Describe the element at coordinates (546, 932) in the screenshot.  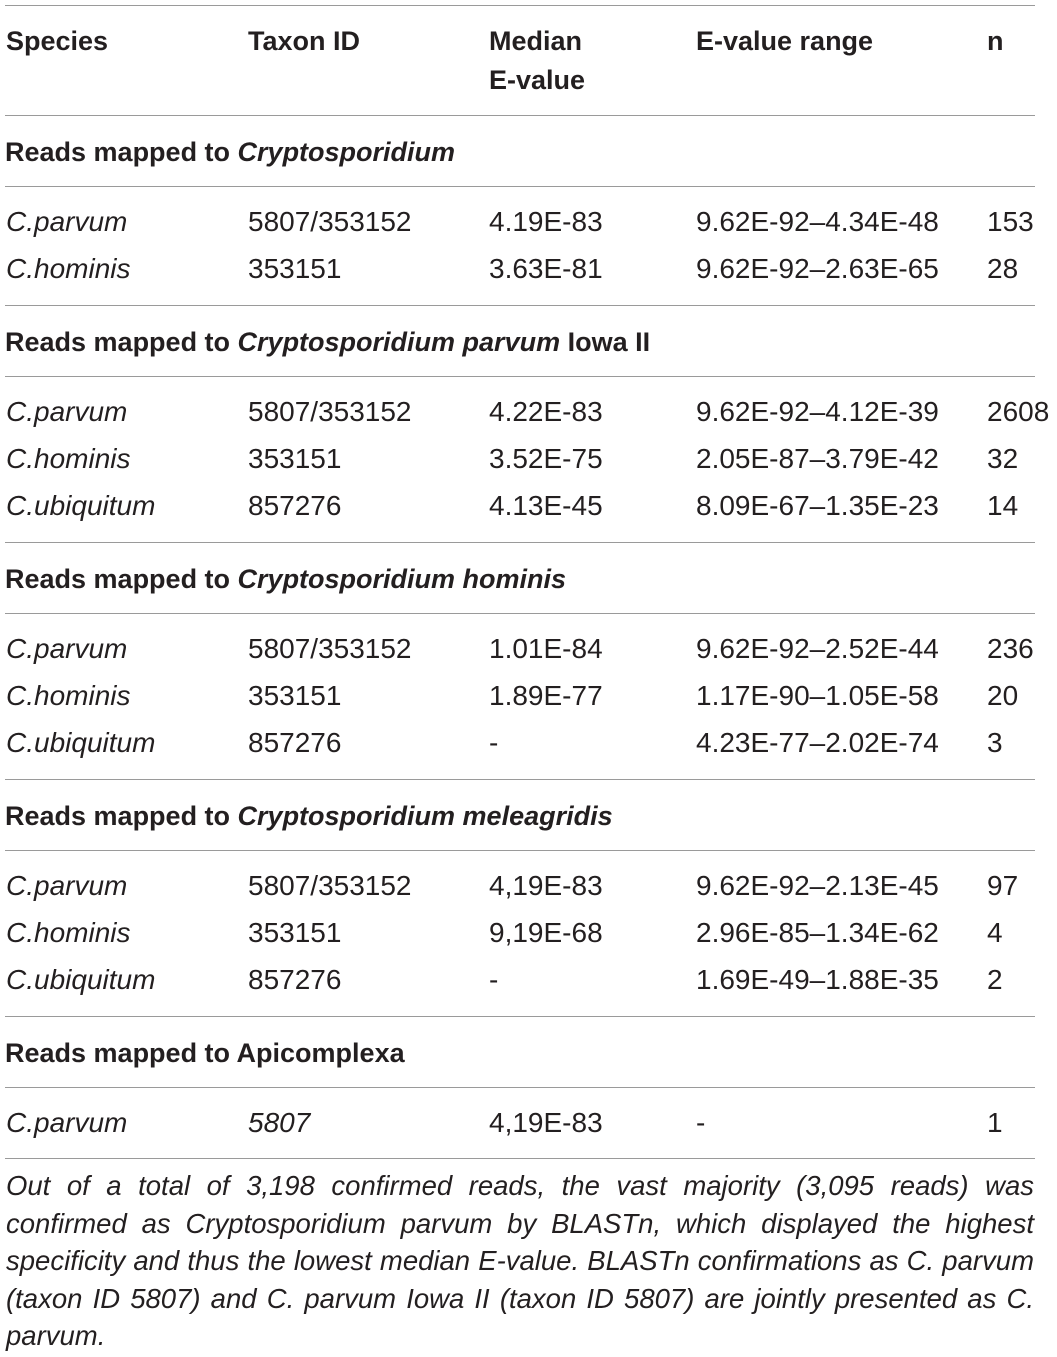
I see `table-row-median: 9,19E-68` at that location.